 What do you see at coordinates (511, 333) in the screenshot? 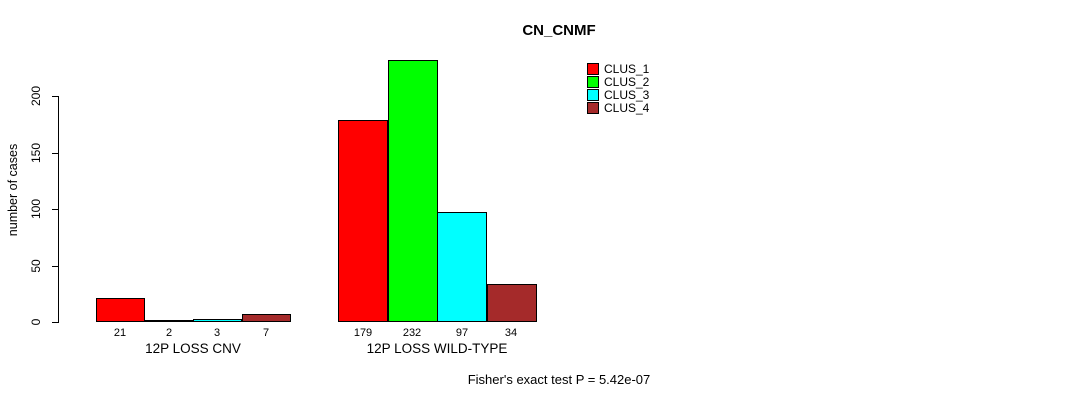
I see `bar-value-label: 34` at bounding box center [511, 333].